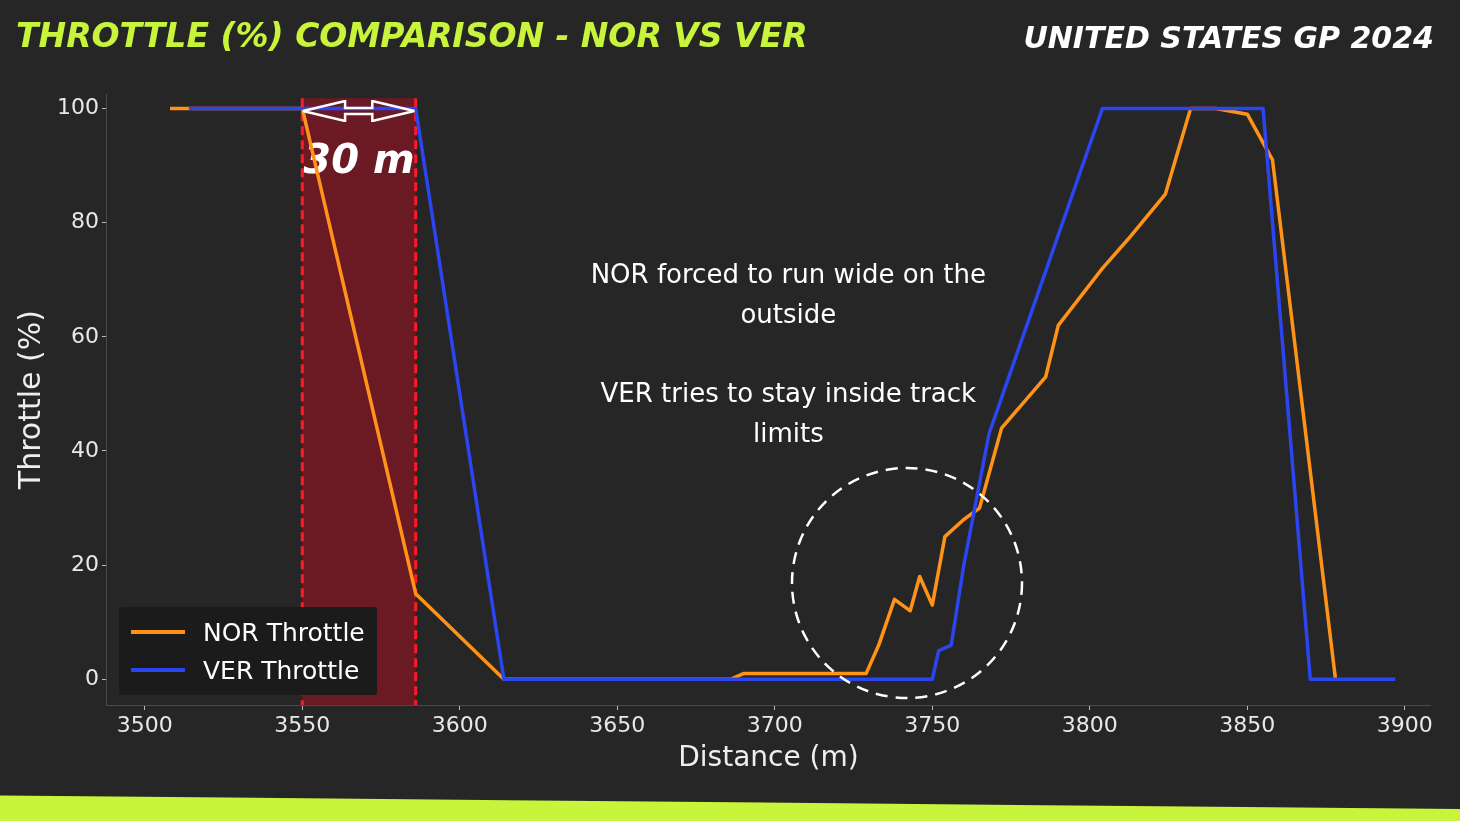 This screenshot has width=1460, height=821. I want to click on x-tick-label: 3850, so click(1247, 724).